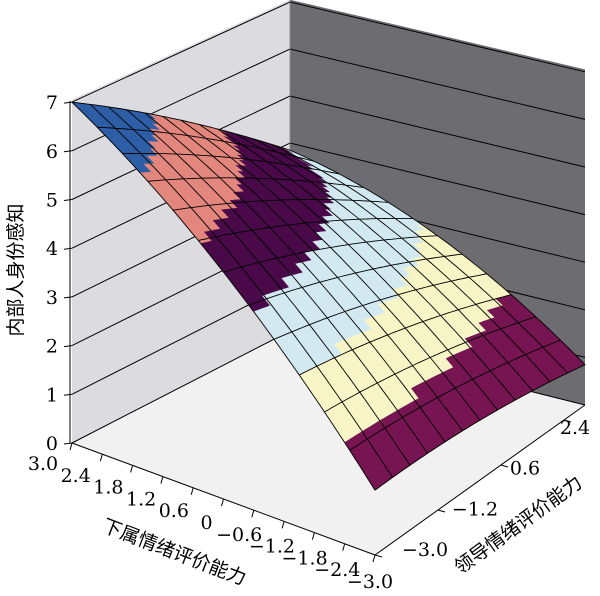  Describe the element at coordinates (575, 428) in the screenshot. I see `y-tick-label: 2.4` at that location.